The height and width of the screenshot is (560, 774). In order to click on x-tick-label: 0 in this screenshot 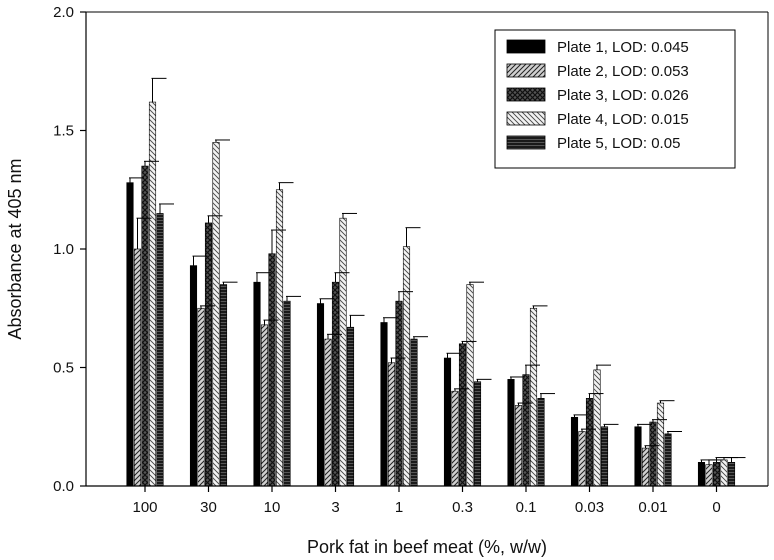, I will do `click(716, 507)`.